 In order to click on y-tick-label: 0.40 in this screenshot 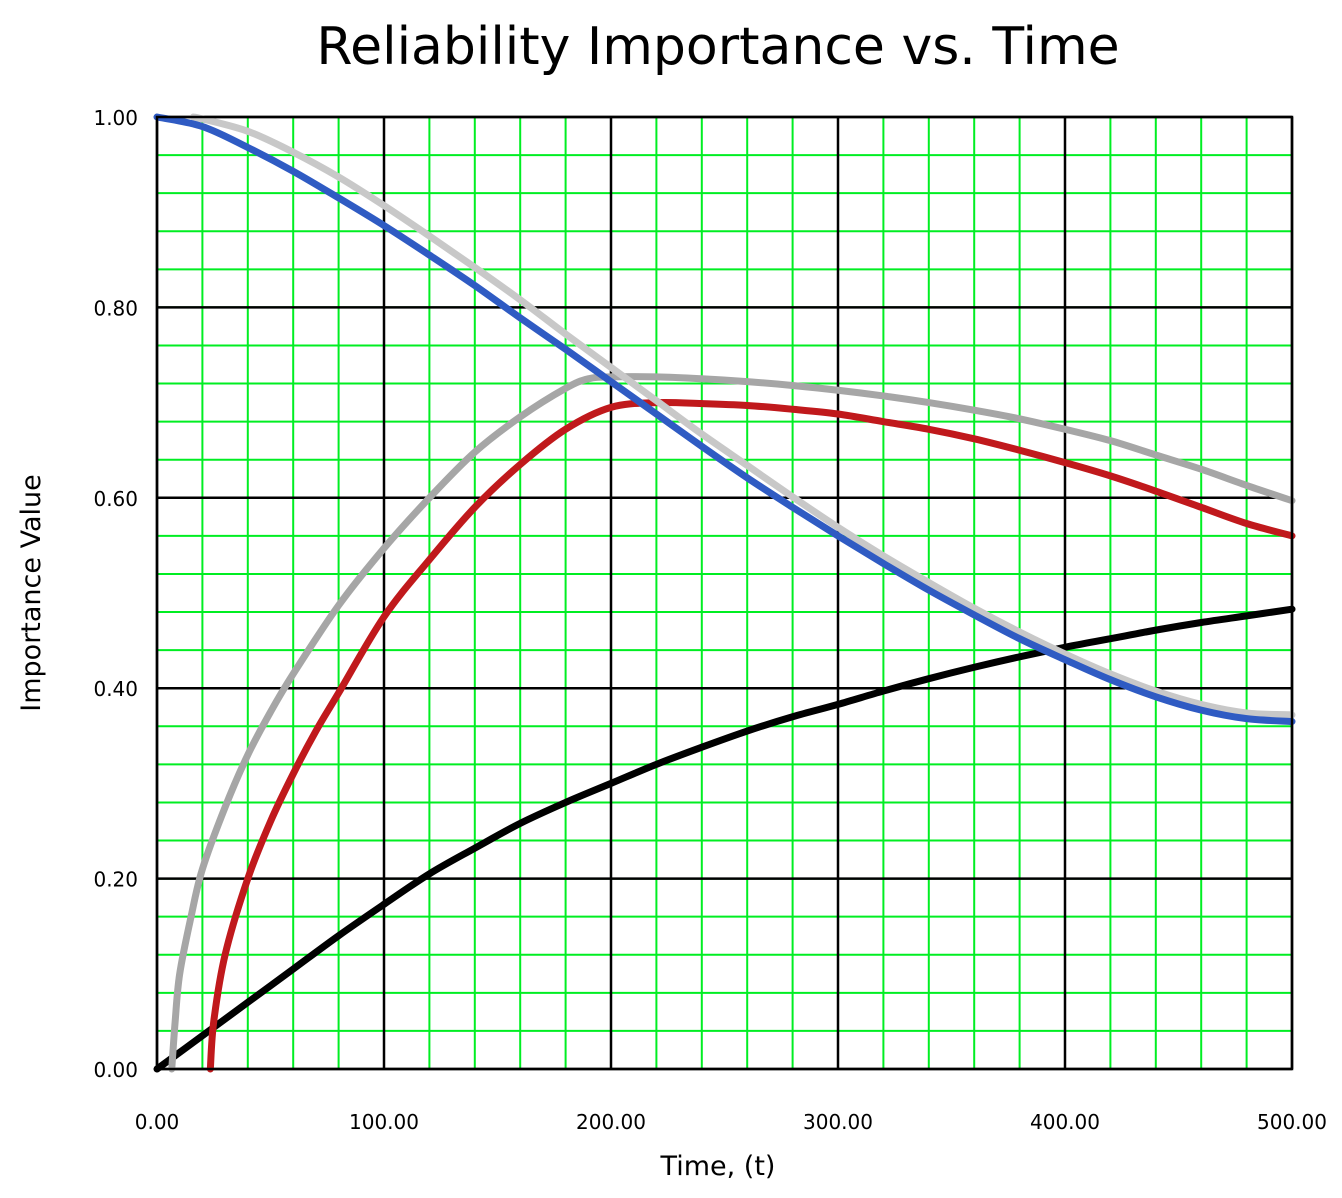, I will do `click(115, 689)`.